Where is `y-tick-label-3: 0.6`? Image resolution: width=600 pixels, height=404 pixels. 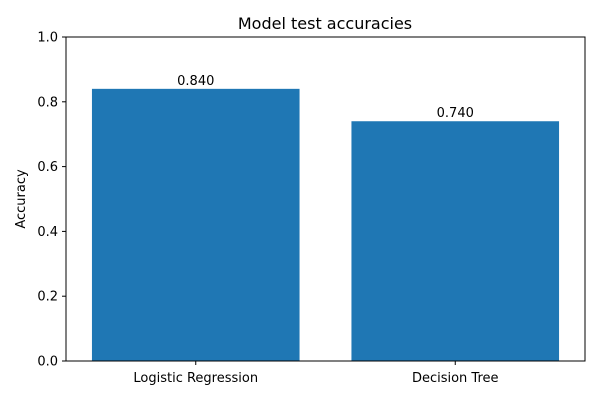
y-tick-label-3: 0.6 is located at coordinates (47, 167).